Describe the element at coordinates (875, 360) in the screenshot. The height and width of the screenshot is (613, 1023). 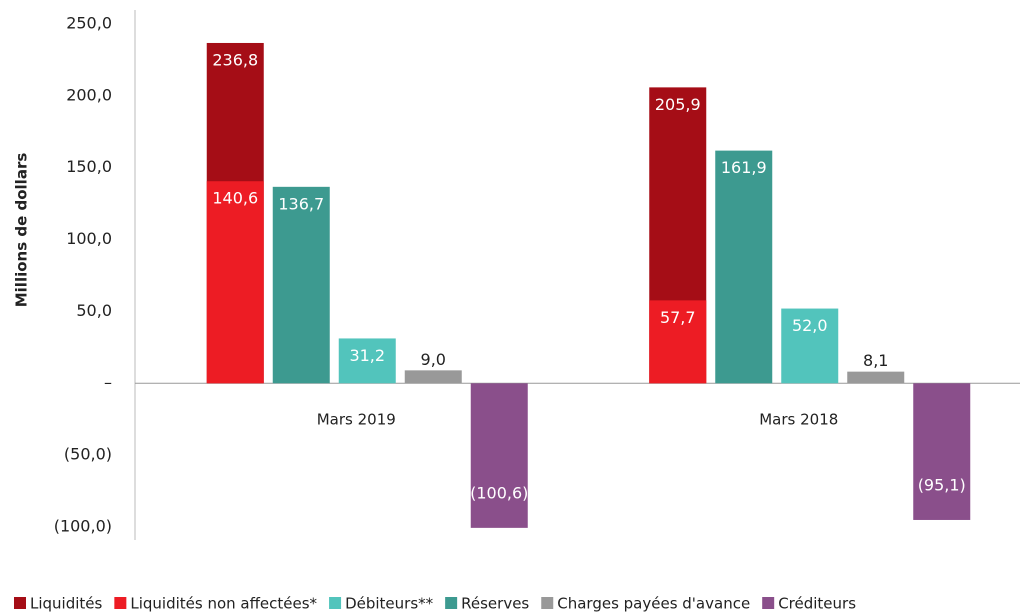
I see `value-label: 8,1` at that location.